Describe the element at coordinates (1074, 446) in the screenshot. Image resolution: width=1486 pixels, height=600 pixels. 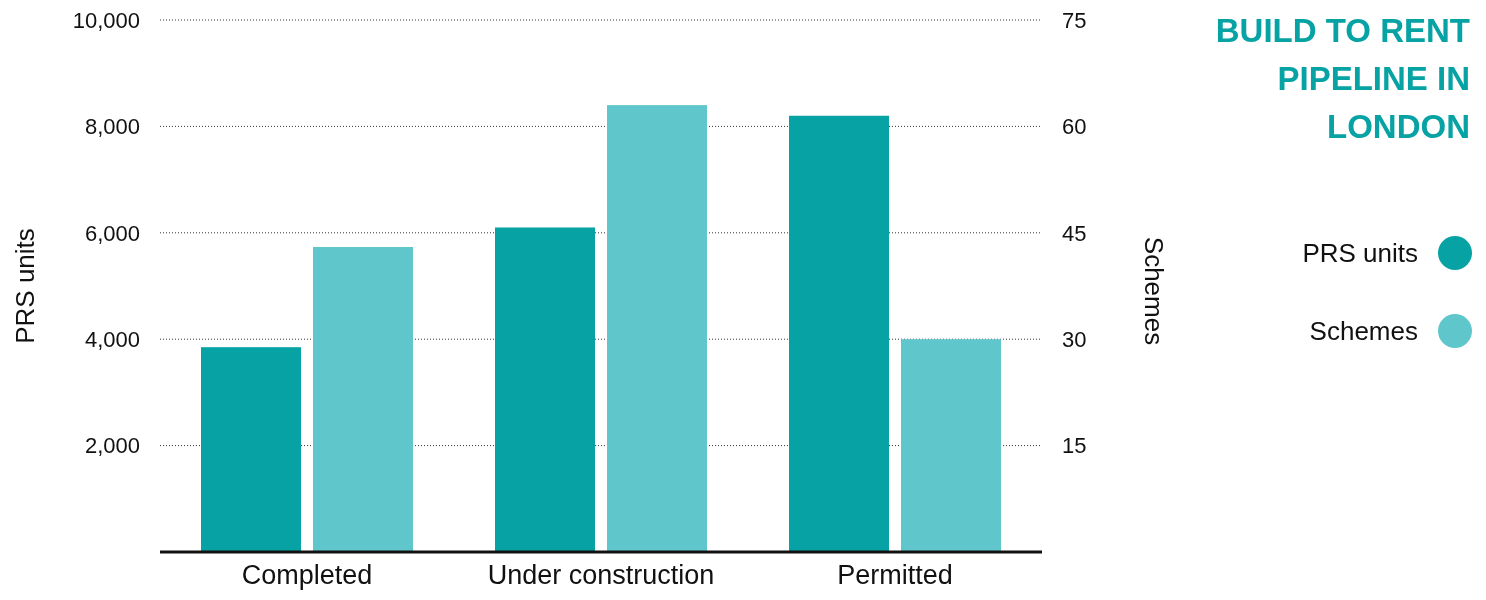
I see `y2-tick-label: 15` at that location.